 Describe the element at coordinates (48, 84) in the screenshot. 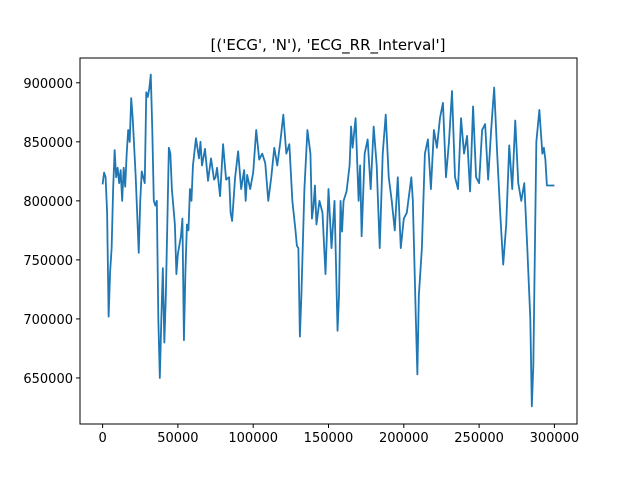

I see `y-tick-label: 900000` at that location.